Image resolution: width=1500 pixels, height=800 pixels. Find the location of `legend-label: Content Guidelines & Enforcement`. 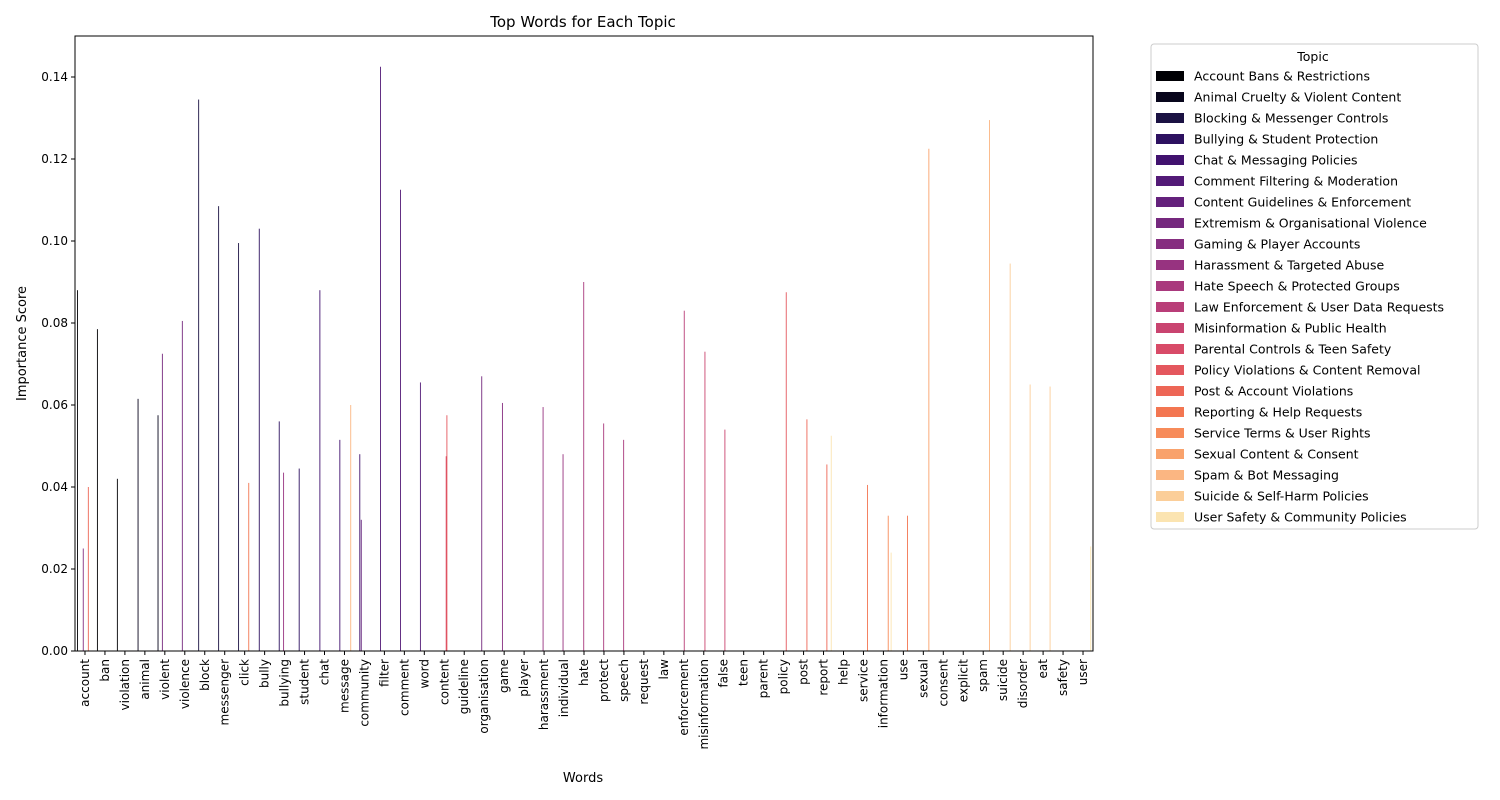

legend-label: Content Guidelines & Enforcement is located at coordinates (1302, 202).